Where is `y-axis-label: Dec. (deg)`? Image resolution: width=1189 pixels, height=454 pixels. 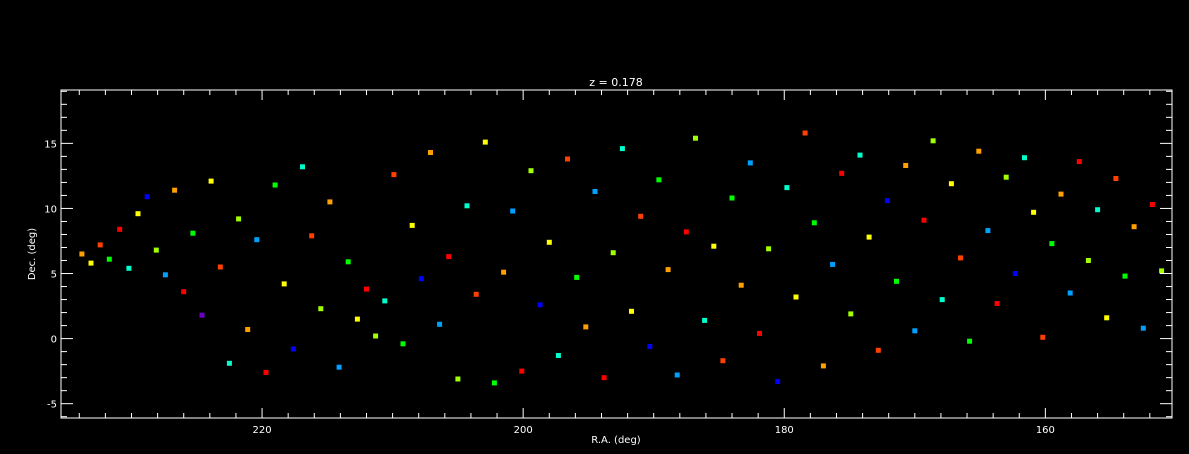 y-axis-label: Dec. (deg) is located at coordinates (32, 254).